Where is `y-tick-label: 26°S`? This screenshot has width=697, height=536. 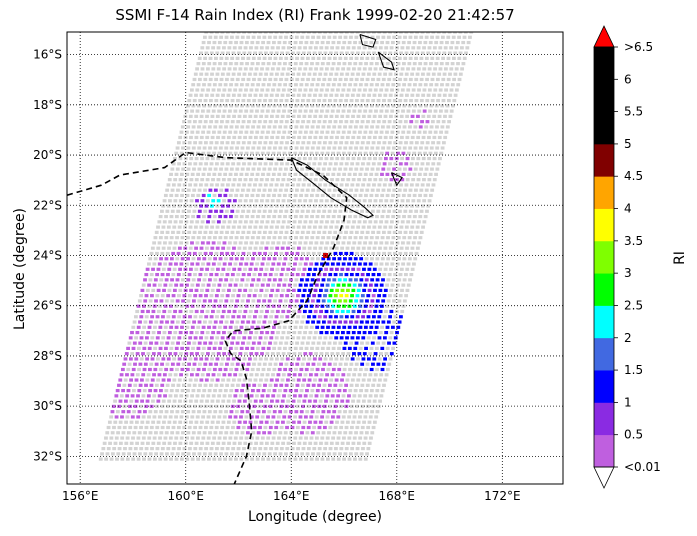
y-tick-label: 26°S is located at coordinates (47, 306).